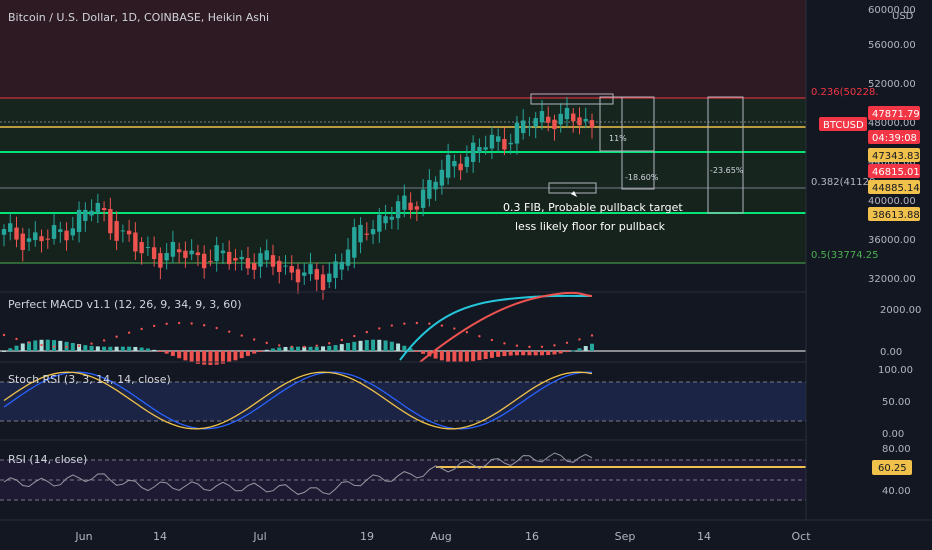 Image resolution: width=932 pixels, height=550 pixels. Describe the element at coordinates (642, 177) in the screenshot. I see `pct-label-2: -18.60%` at that location.